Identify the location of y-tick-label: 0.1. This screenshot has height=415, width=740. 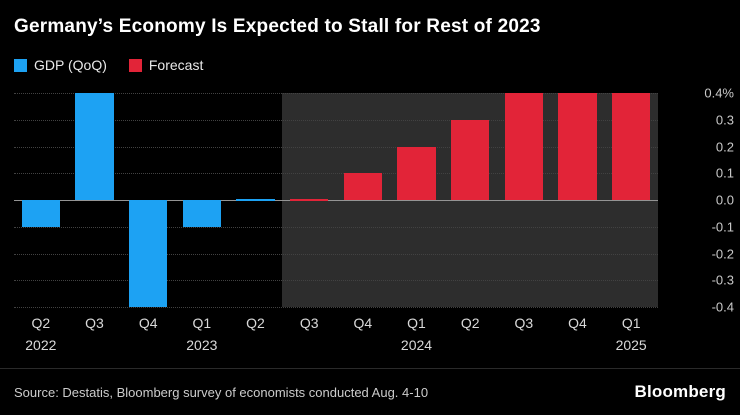
(724, 173).